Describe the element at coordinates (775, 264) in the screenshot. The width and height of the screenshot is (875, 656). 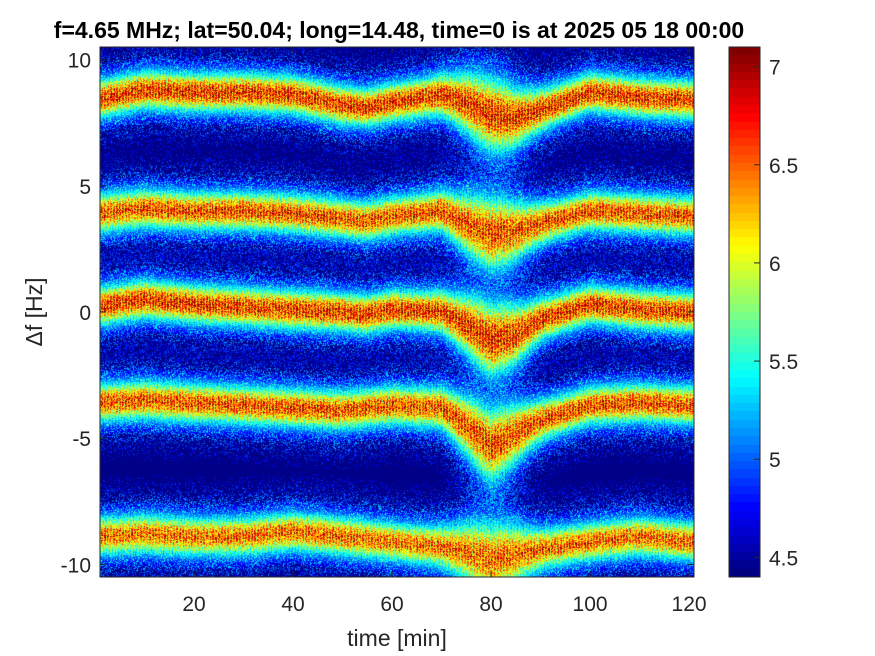
I see `colorbar-tick-label: 6` at that location.